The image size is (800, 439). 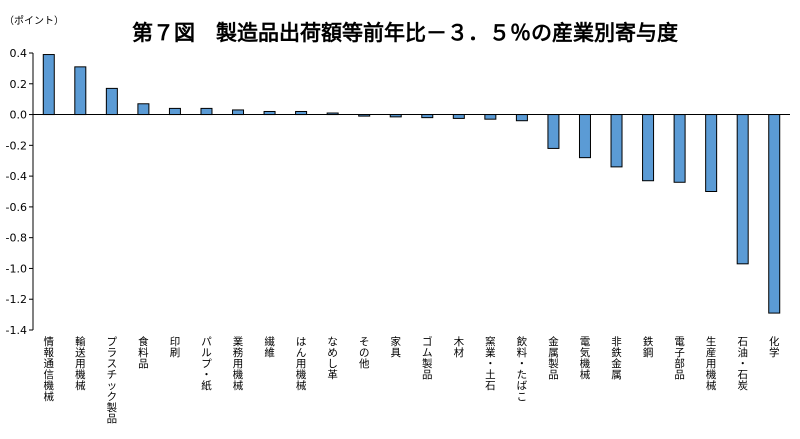 What do you see at coordinates (238, 363) in the screenshot?
I see `category-label: 業務用機械` at bounding box center [238, 363].